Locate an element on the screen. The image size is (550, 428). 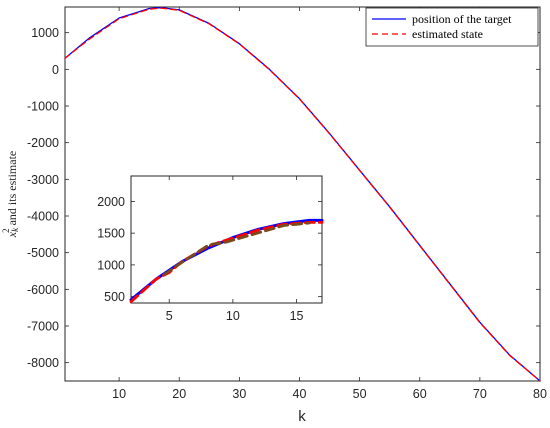
main-y-tick-label: -2000 is located at coordinates (43, 143).